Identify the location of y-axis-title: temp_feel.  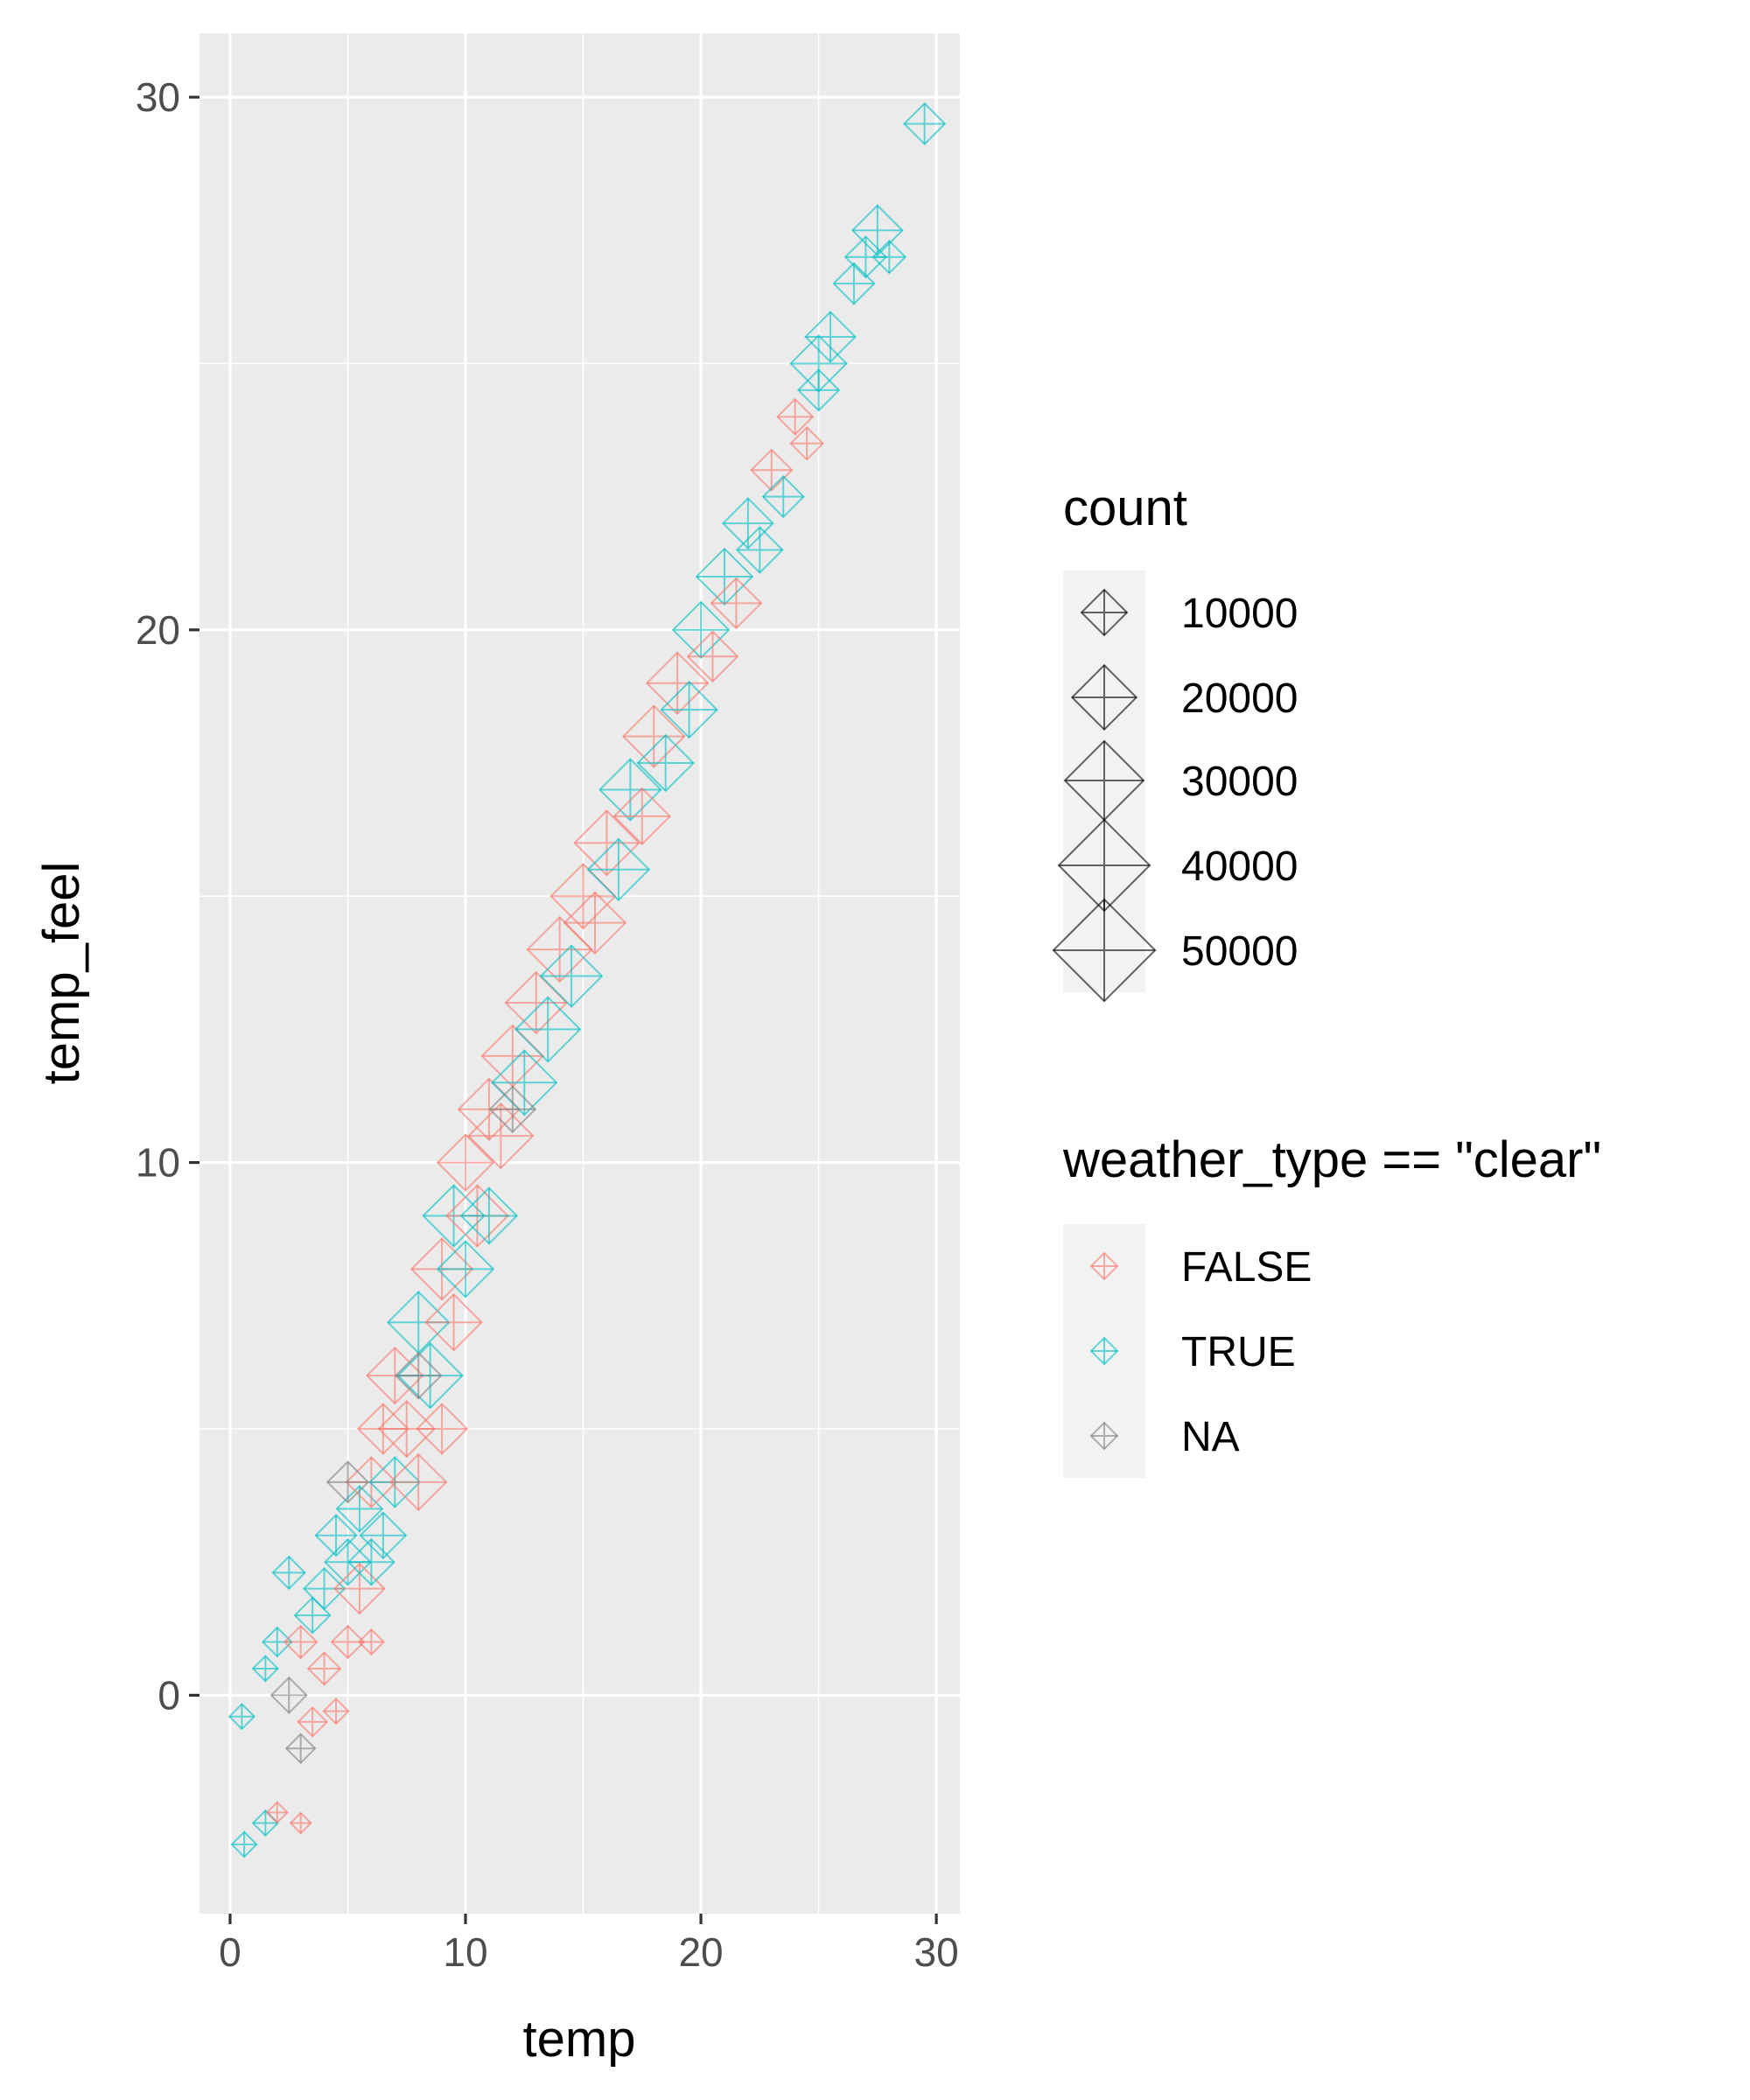
(61, 973).